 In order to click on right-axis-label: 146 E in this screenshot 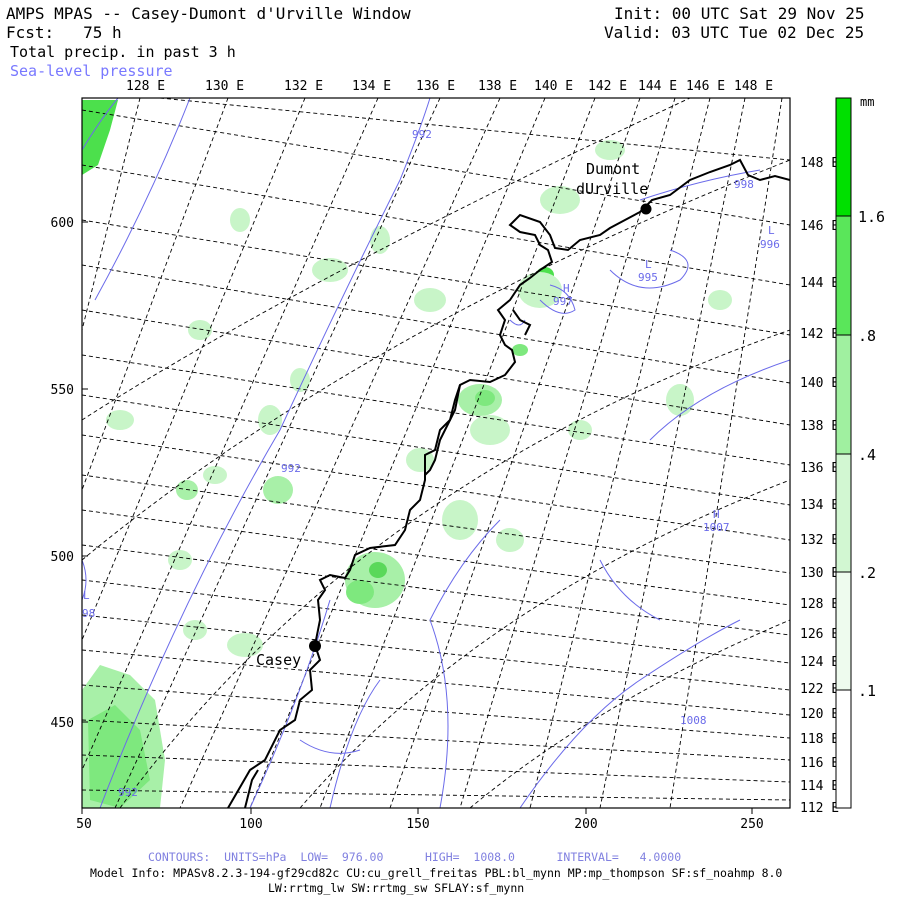, I will do `click(819, 226)`.